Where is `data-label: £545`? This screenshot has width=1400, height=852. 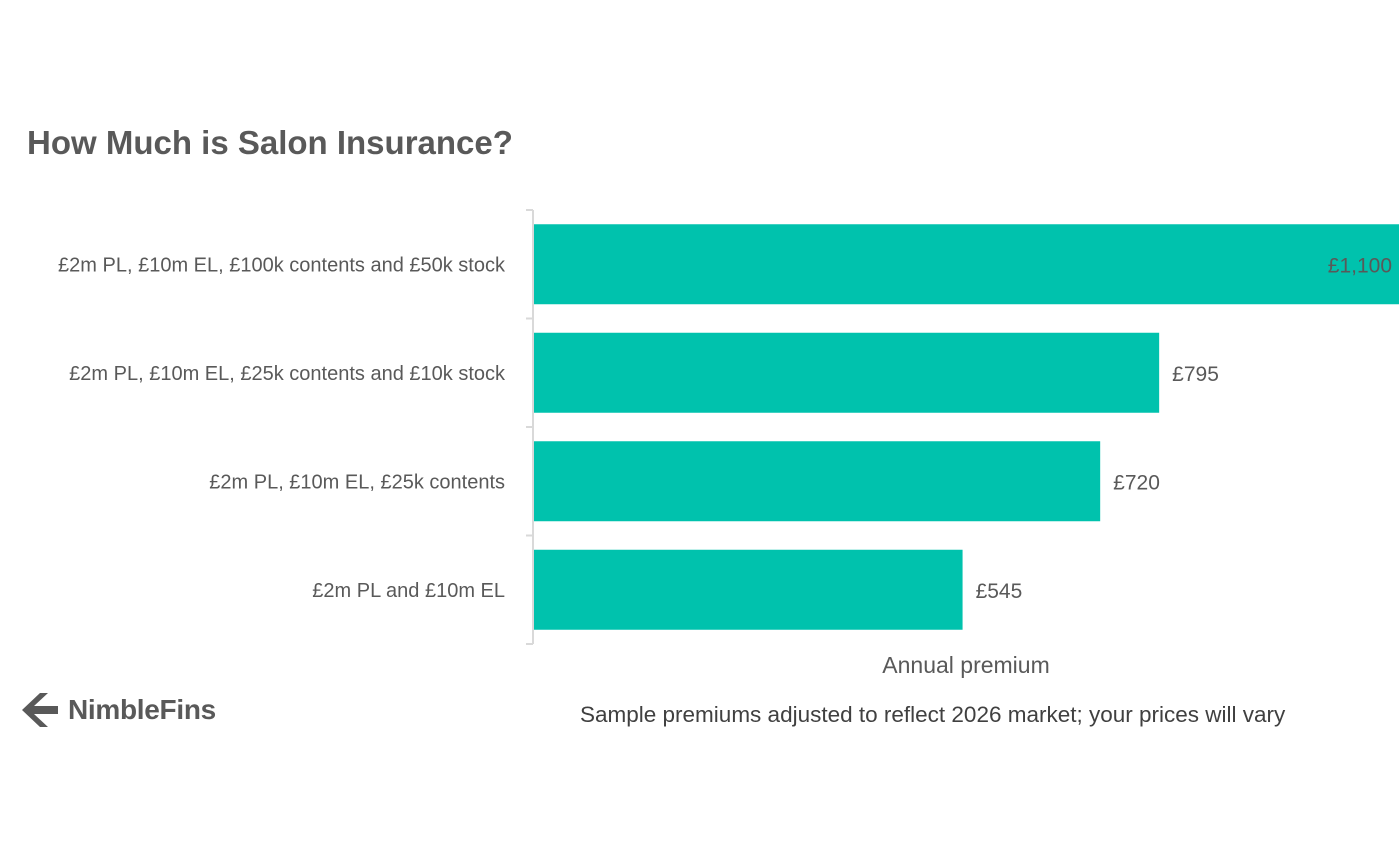 data-label: £545 is located at coordinates (999, 591).